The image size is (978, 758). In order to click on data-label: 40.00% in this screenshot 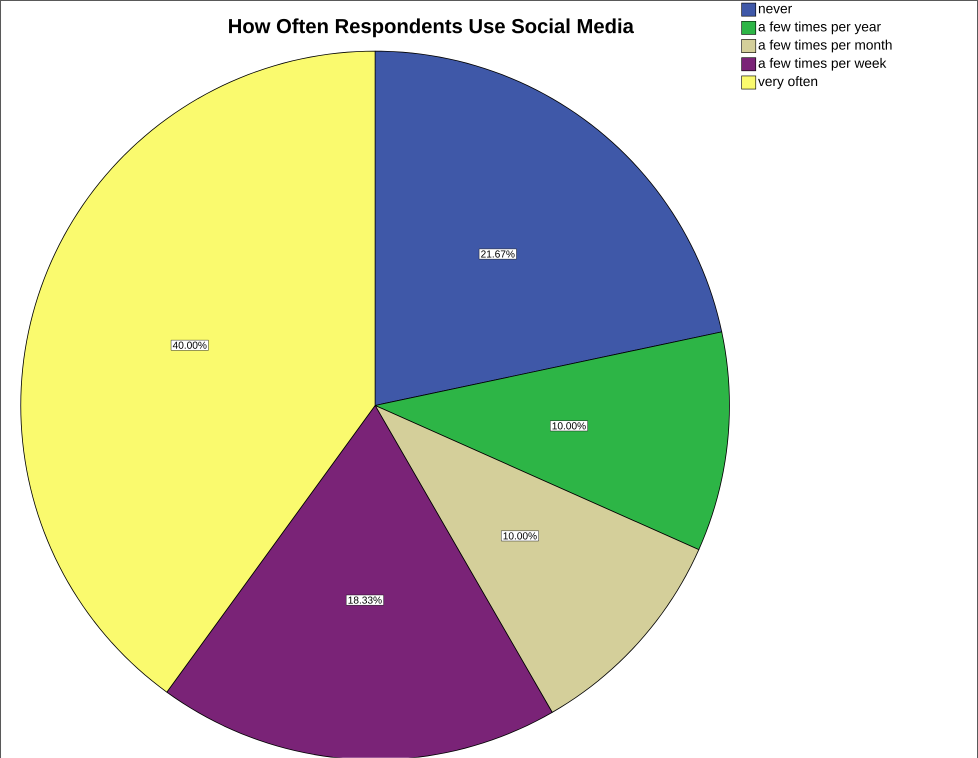, I will do `click(189, 345)`.